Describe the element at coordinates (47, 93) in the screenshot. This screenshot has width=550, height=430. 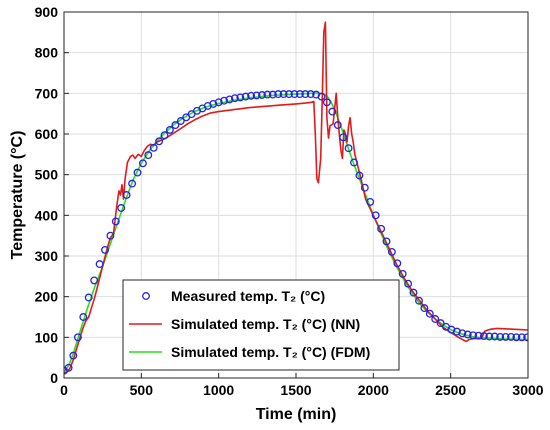
I see `y-tick-label: 700` at that location.